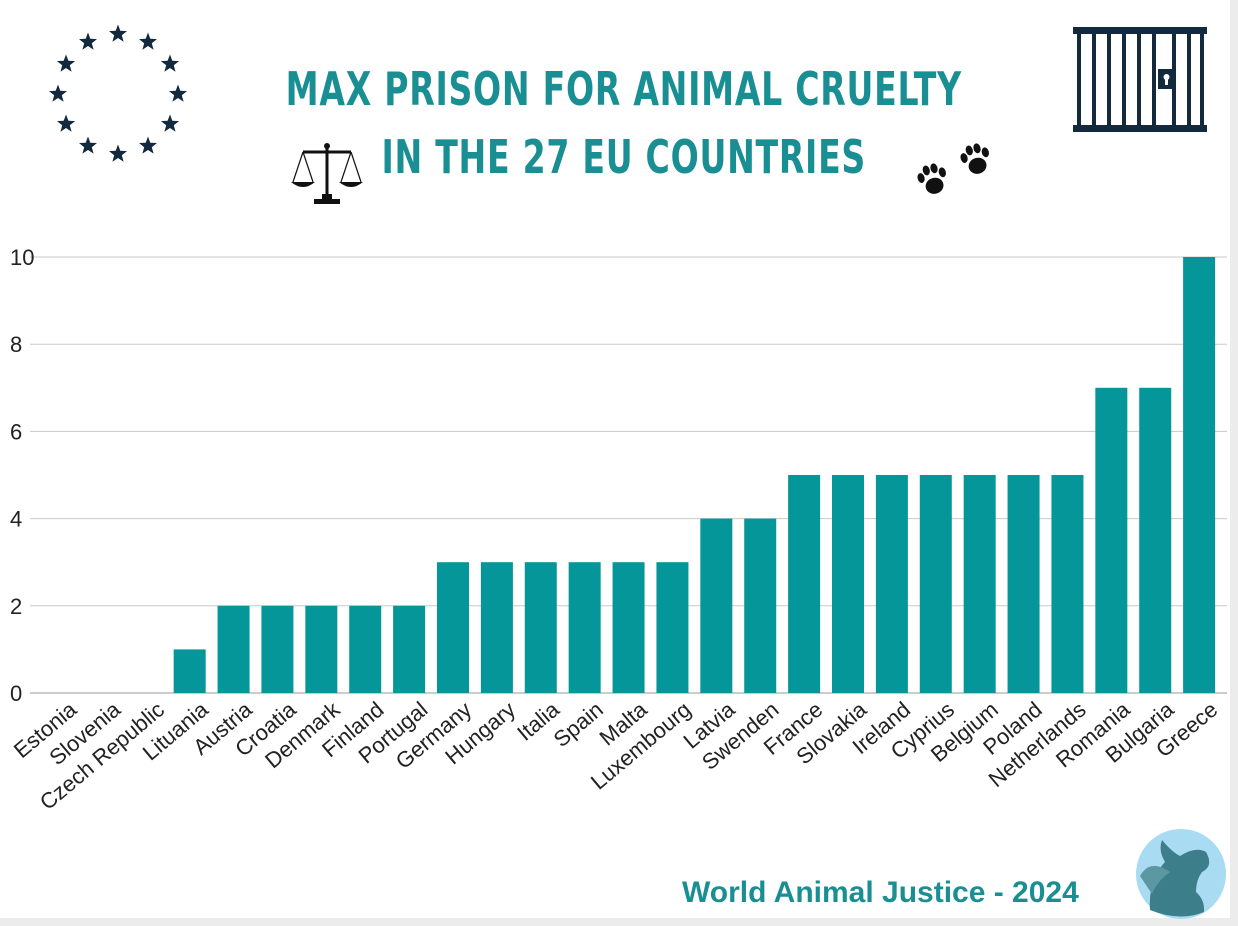  Describe the element at coordinates (880, 892) in the screenshot. I see `footer-credit: World Animal Justice - 2024` at that location.